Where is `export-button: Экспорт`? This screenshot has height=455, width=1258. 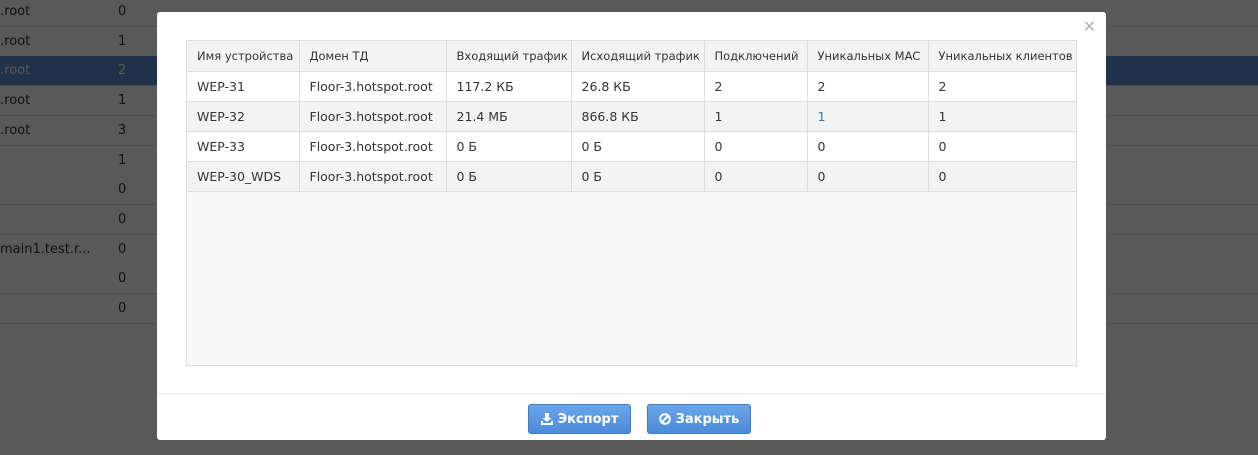
export-button: Экспорт is located at coordinates (579, 419).